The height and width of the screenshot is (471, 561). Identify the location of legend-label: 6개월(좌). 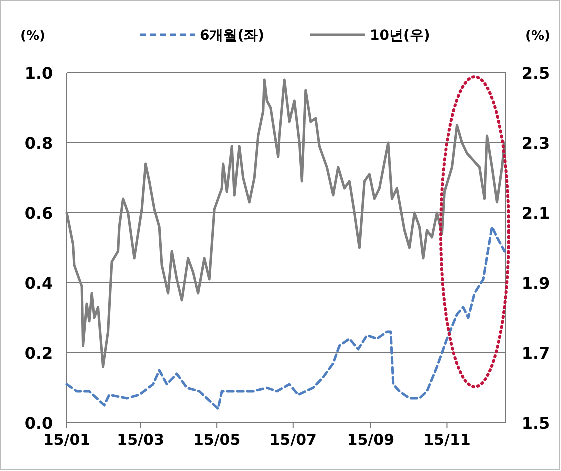
(232, 36).